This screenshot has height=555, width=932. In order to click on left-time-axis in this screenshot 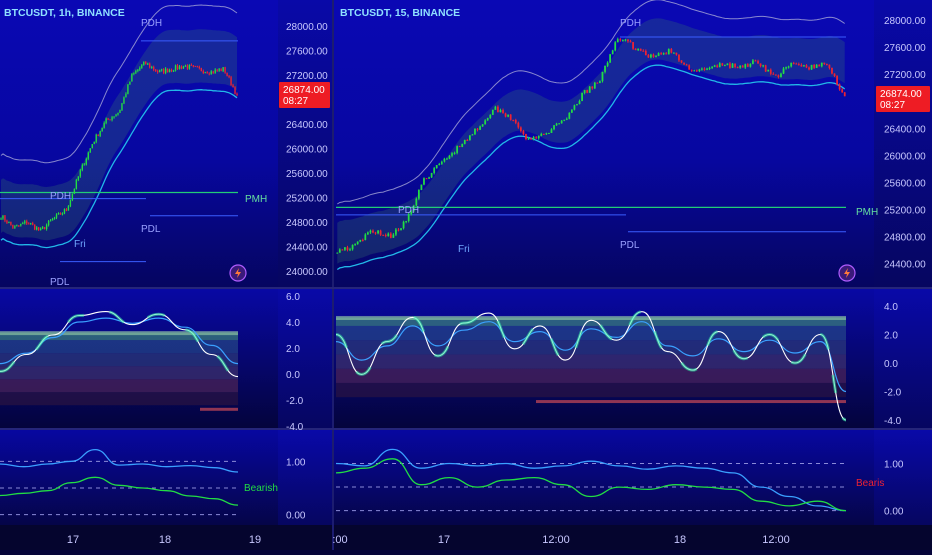, I will do `click(166, 537)`.